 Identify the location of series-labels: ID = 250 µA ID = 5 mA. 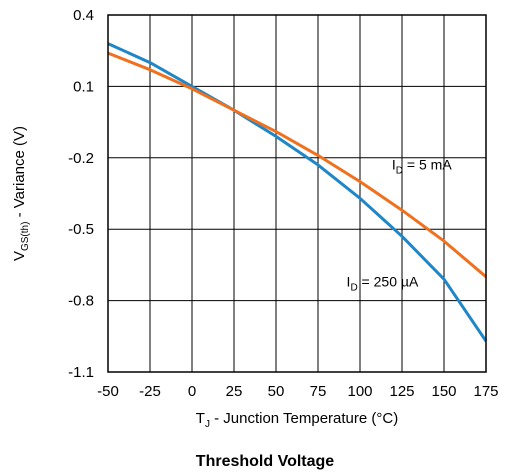
(400, 225).